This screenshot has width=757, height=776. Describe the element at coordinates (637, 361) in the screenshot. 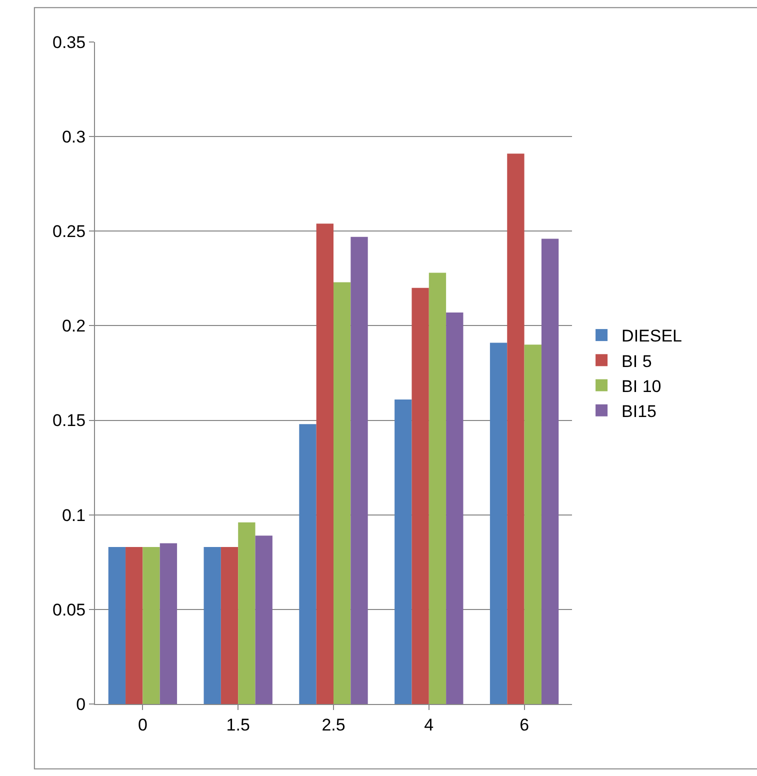

I see `legend-label: BI 5` at that location.